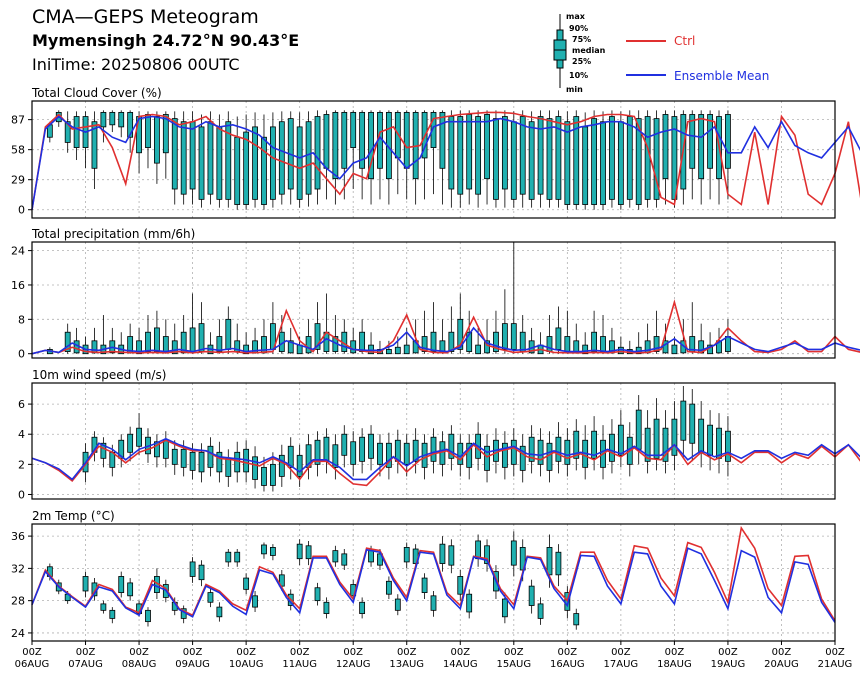 This screenshot has height=679, width=860. What do you see at coordinates (579, 53) in the screenshot?
I see `legend-box-glyph: max 90% 75% median 25% 10% min` at bounding box center [579, 53].